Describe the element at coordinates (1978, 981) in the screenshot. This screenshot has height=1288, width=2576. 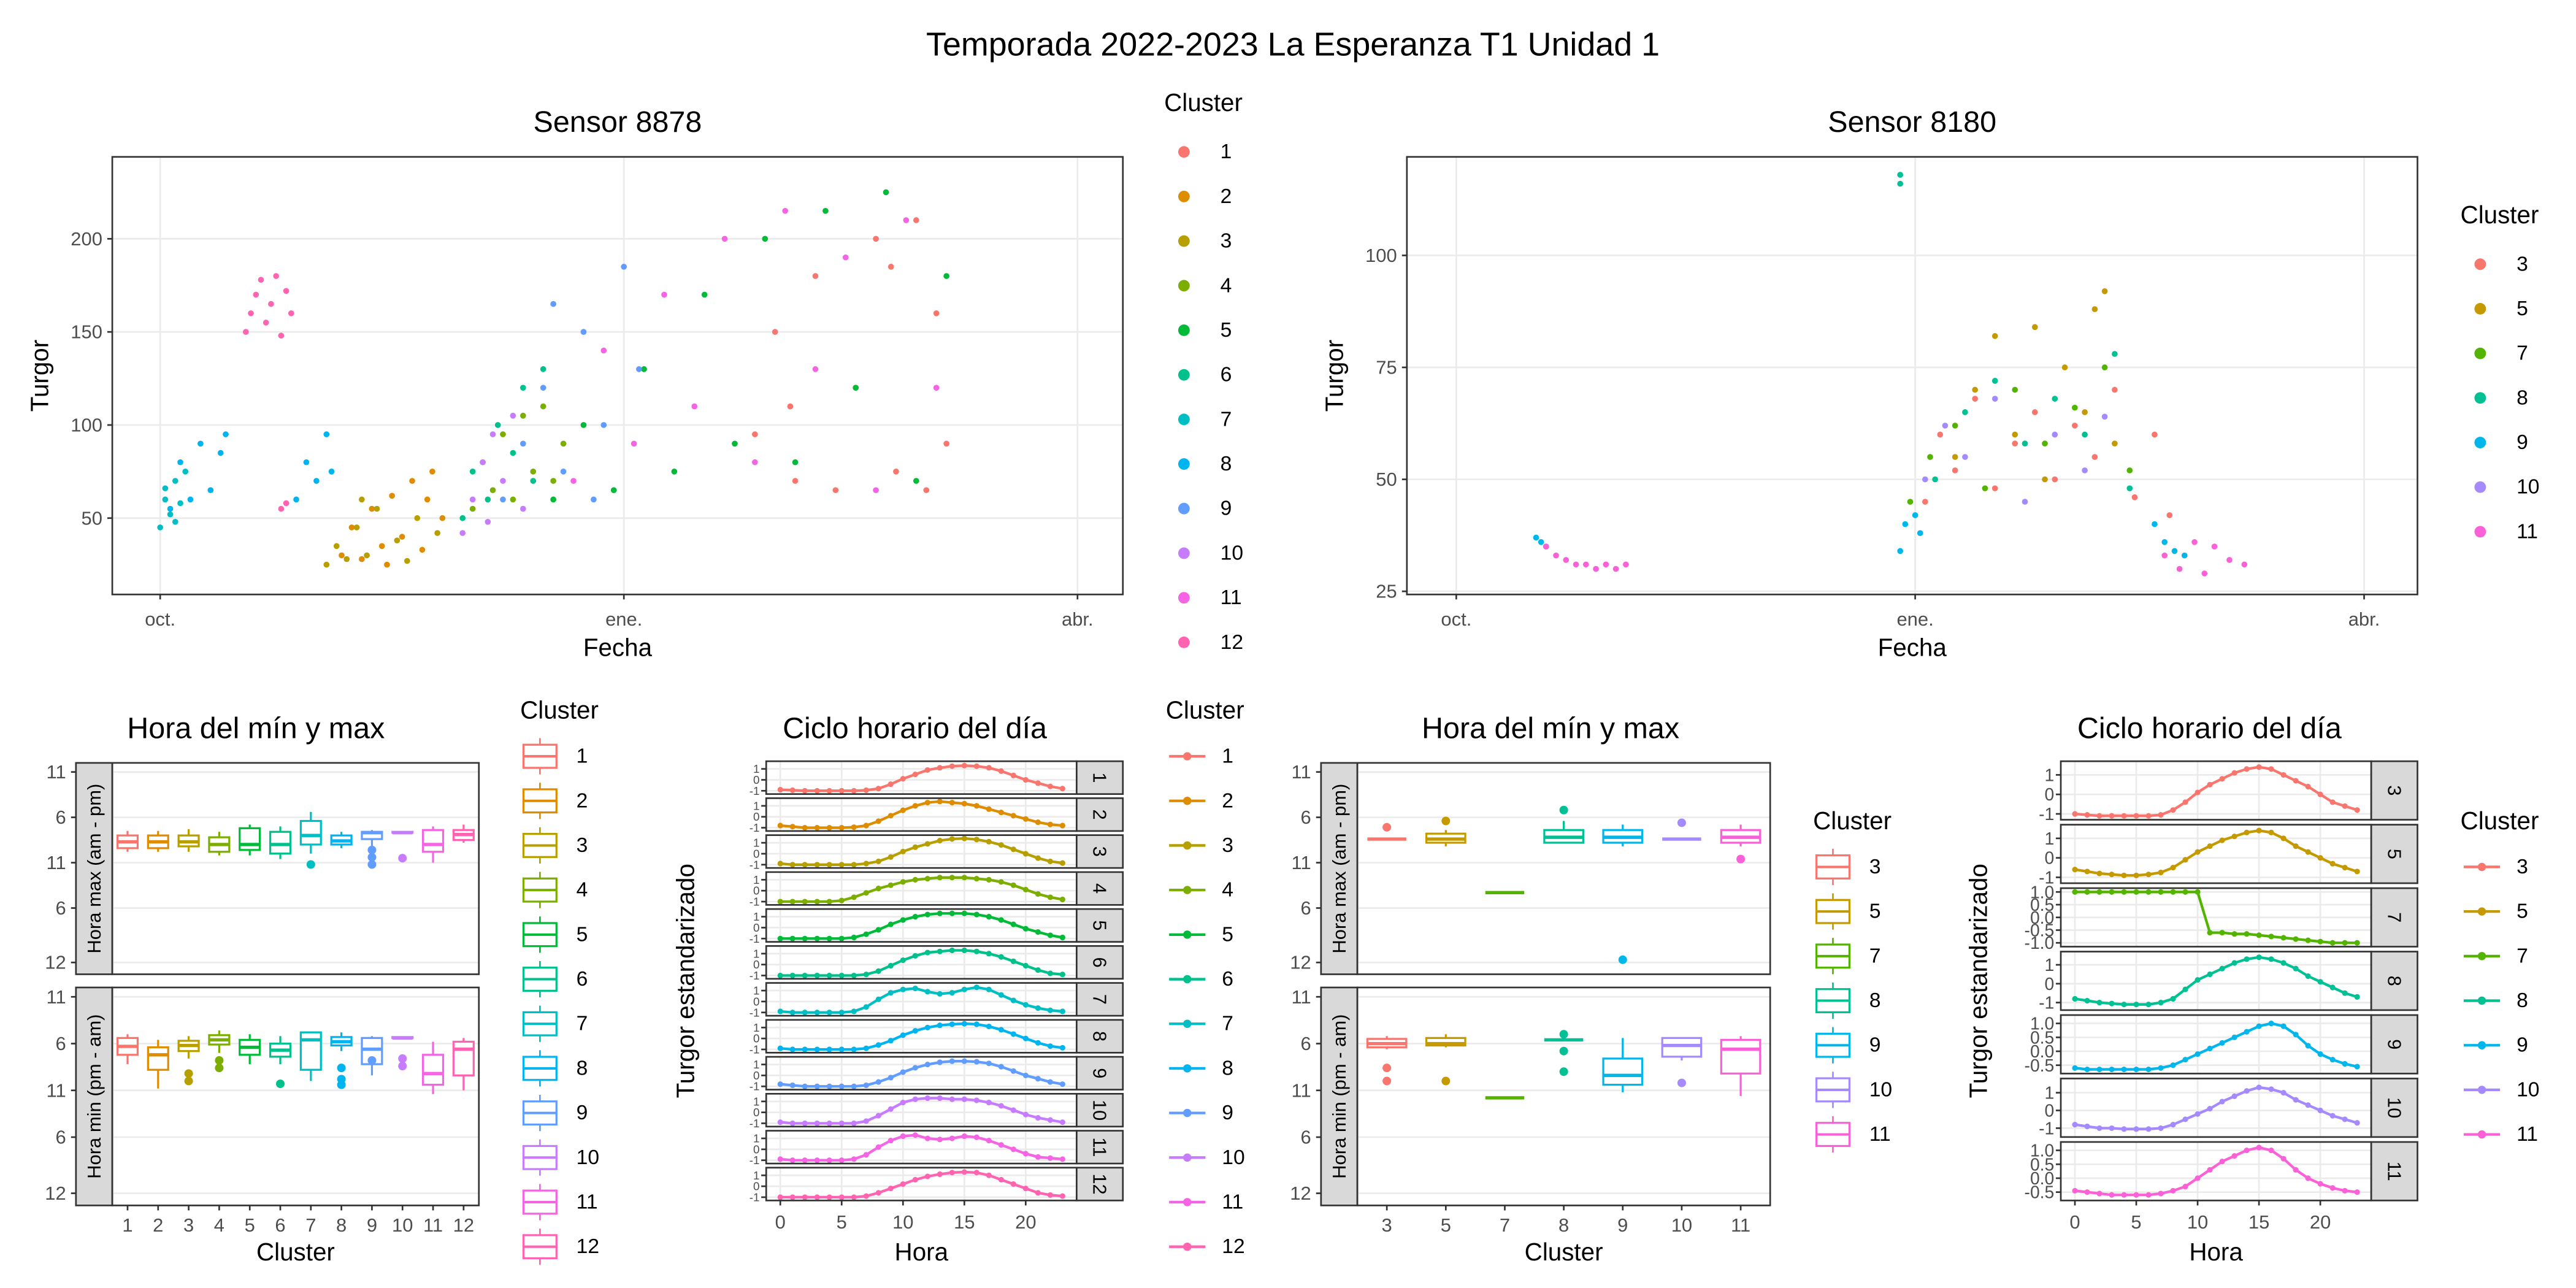
I see `y-axis-title: Turgor estandarizado` at that location.